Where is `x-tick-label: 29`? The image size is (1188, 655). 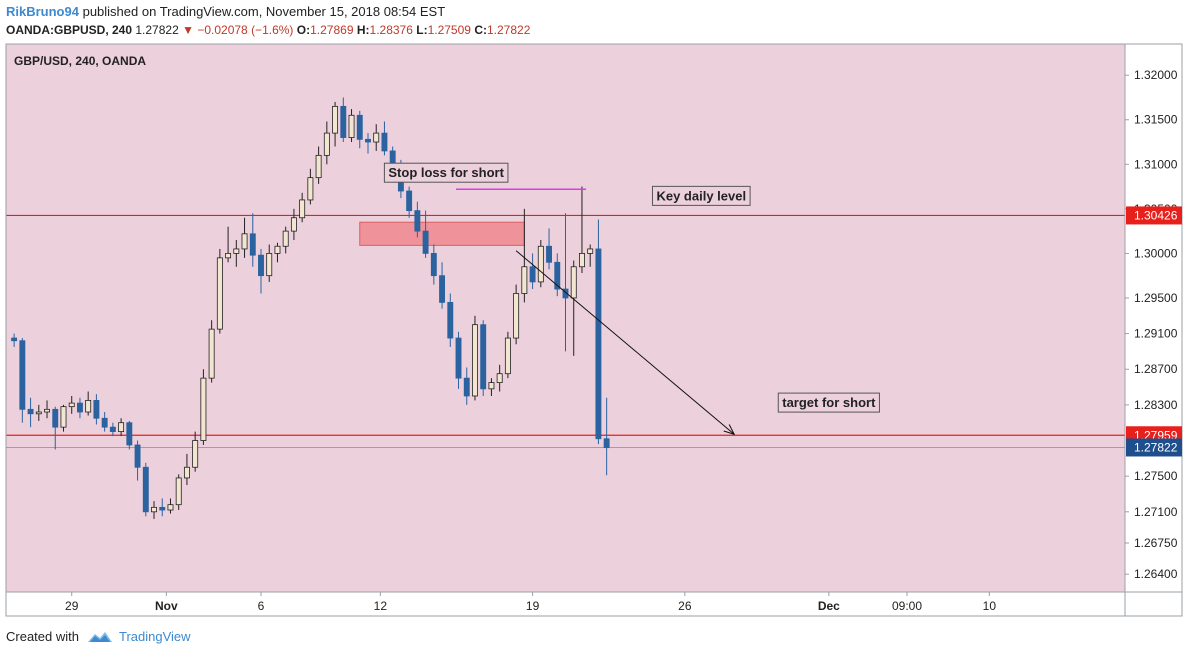 x-tick-label: 29 is located at coordinates (72, 606).